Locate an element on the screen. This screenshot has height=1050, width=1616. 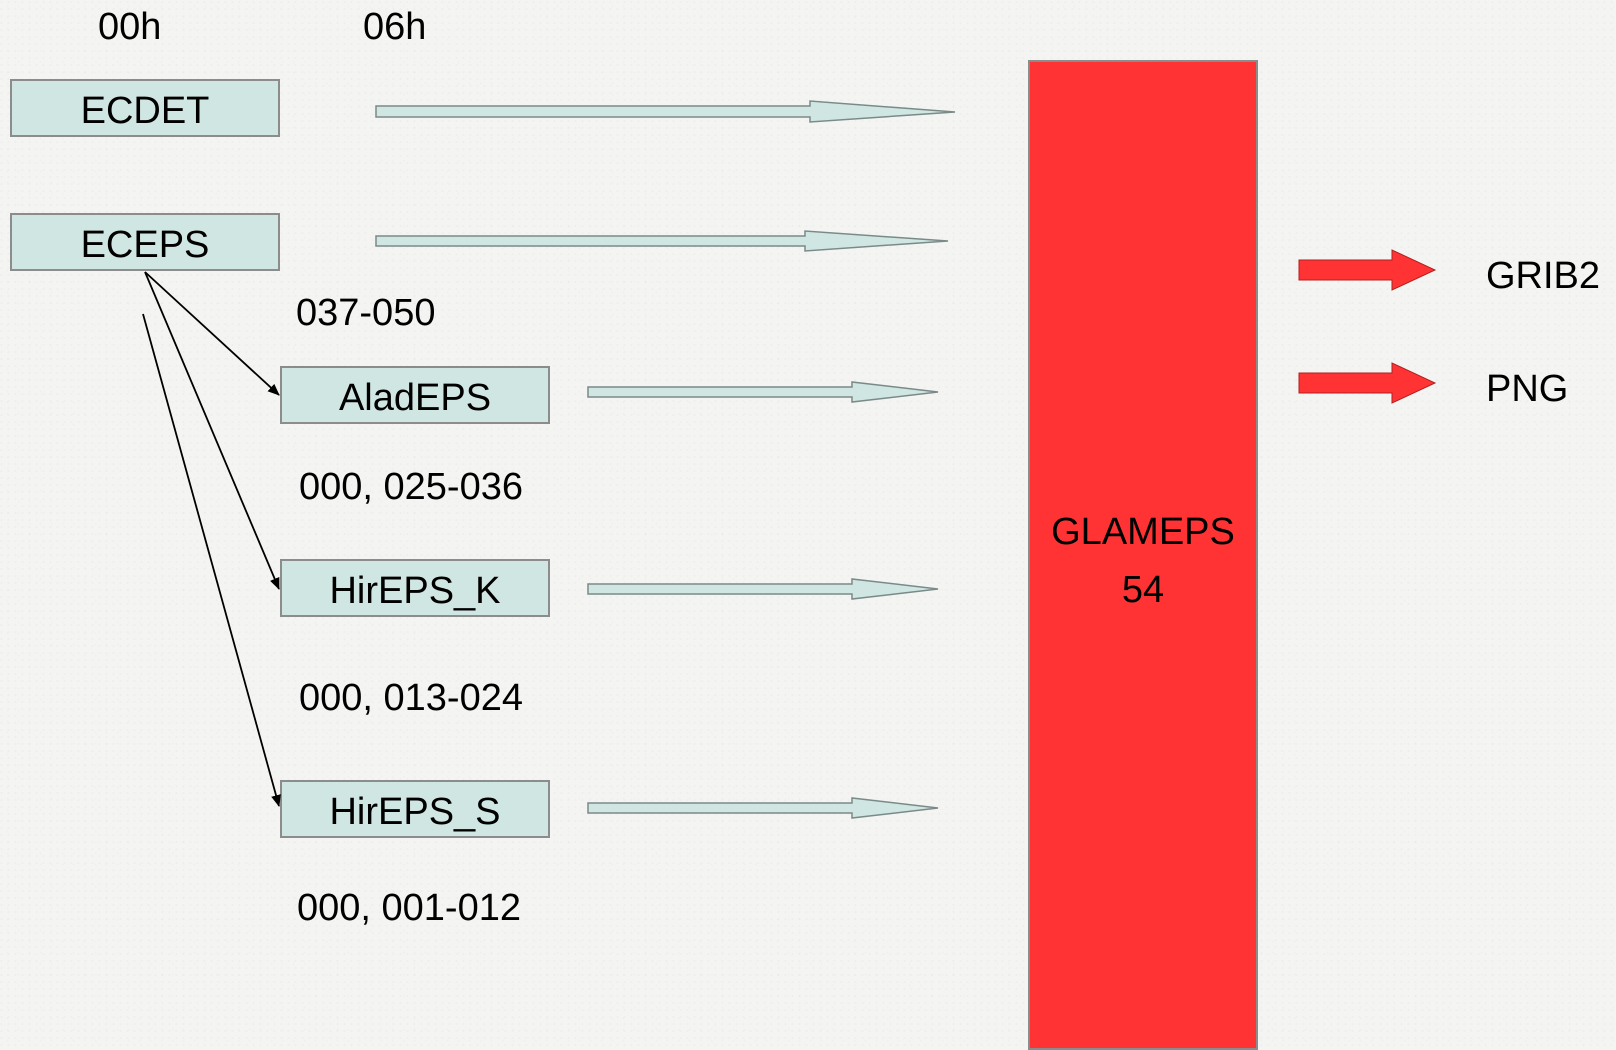
eceps-to-aladeps-line is located at coordinates (212, 333).